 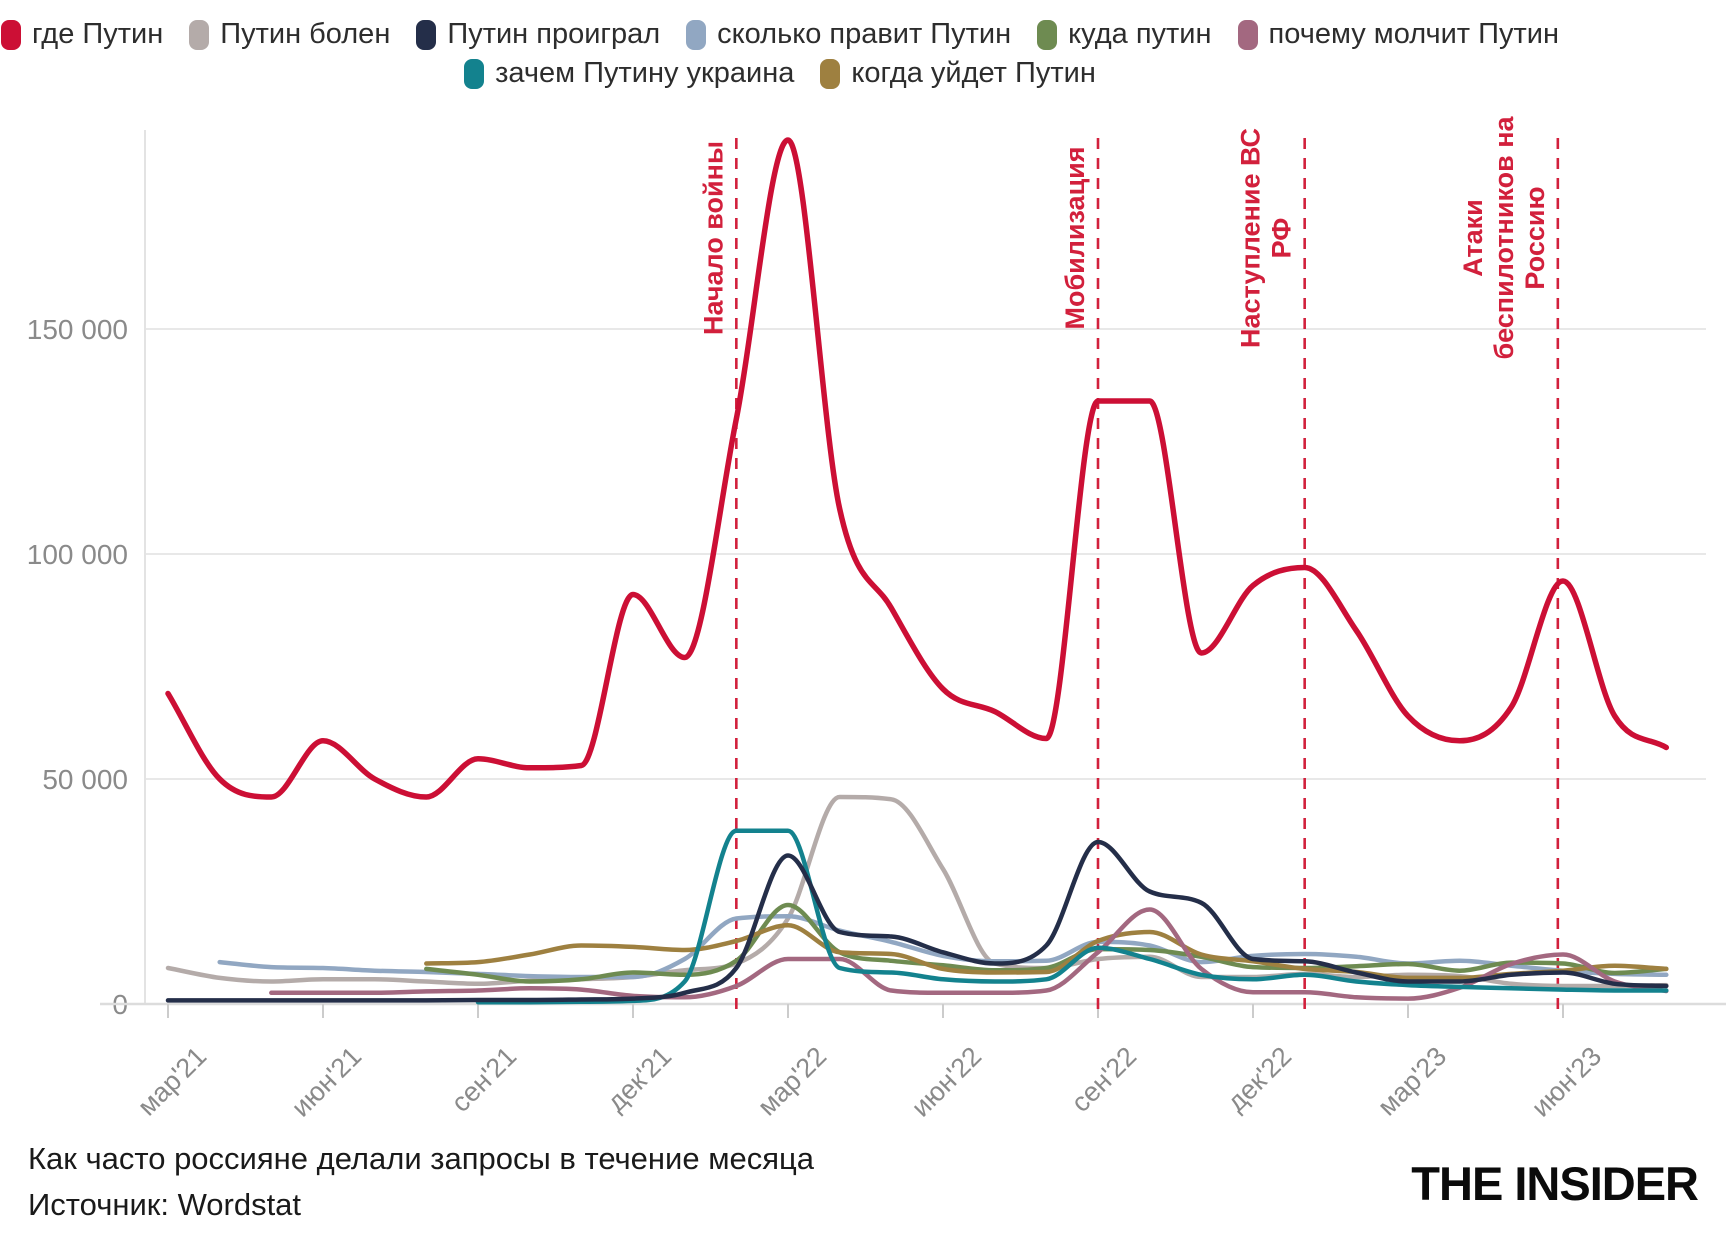 I want to click on legend-label: когда уйдет Путин, so click(x=973, y=73).